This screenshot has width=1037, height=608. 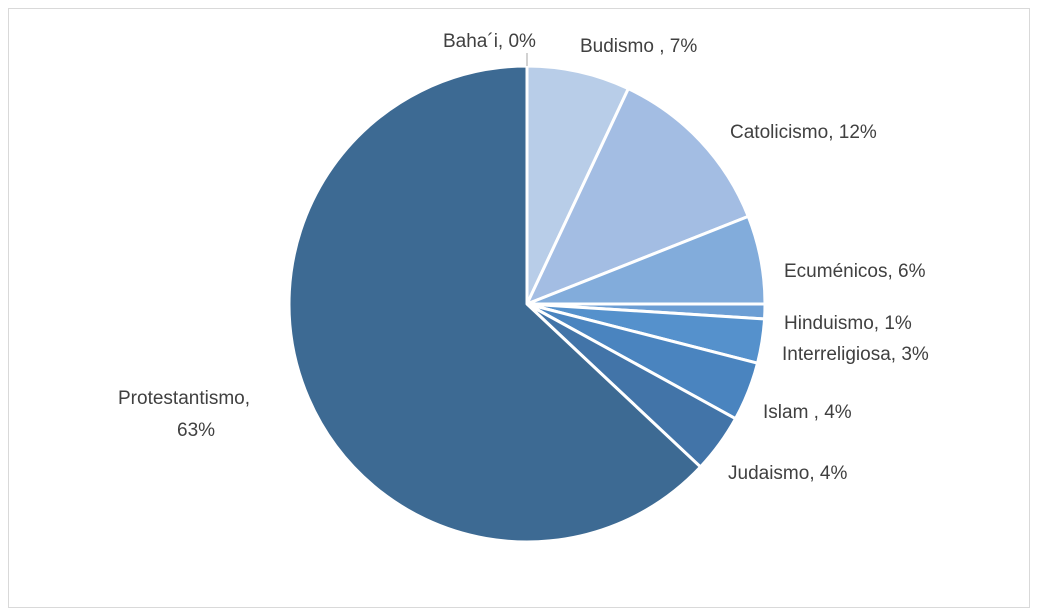 I want to click on label-protestantismo-line1: Protestantismo,, so click(x=184, y=398).